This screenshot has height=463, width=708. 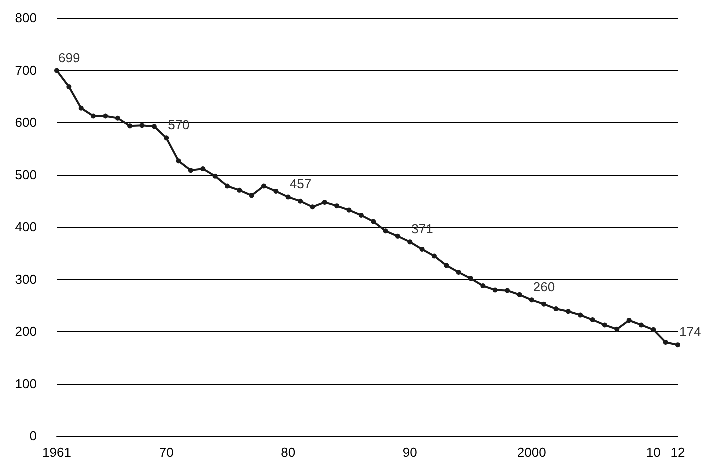 I want to click on x-tick-label: 80, so click(x=288, y=452).